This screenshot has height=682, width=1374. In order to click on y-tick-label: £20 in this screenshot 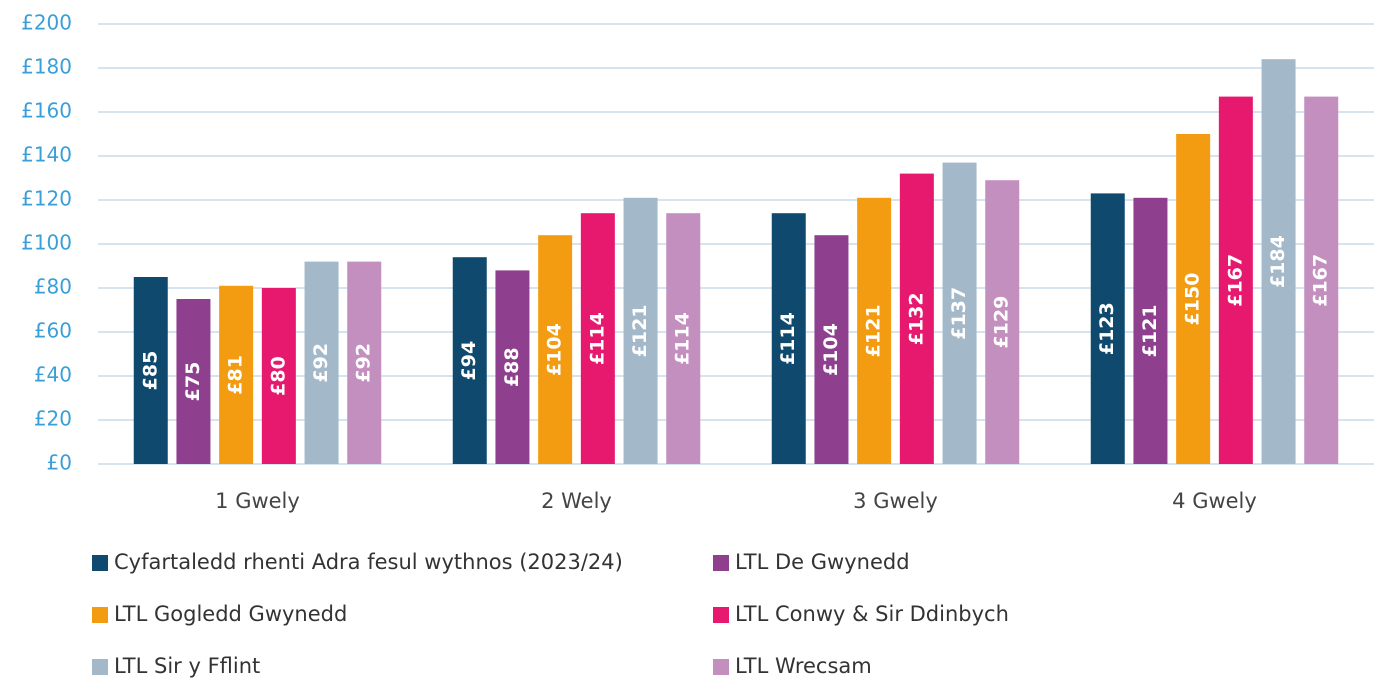, I will do `click(53, 419)`.